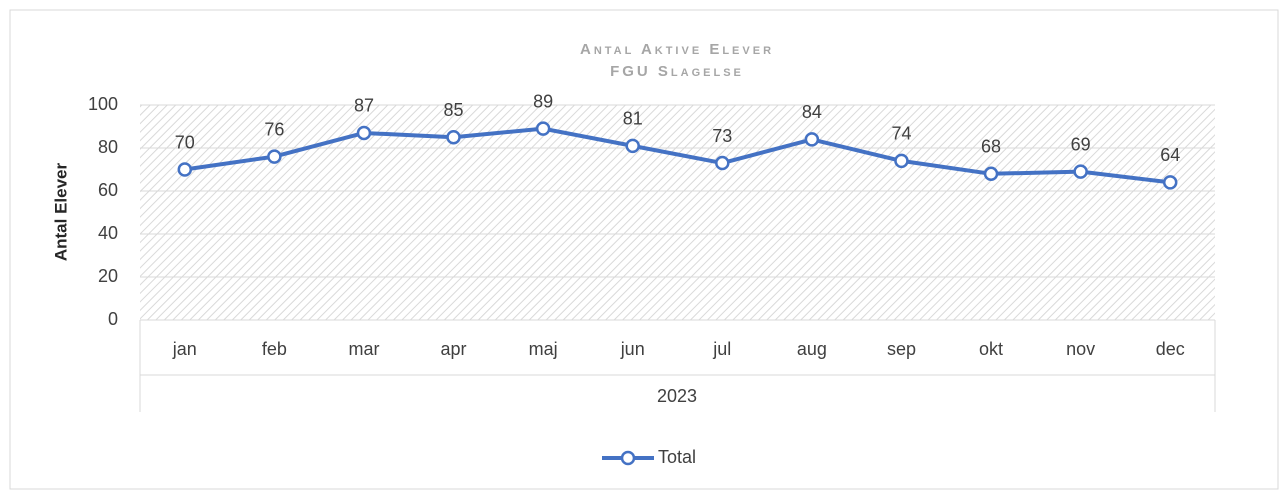 The image size is (1279, 490). What do you see at coordinates (543, 101) in the screenshot?
I see `data-label: 89` at bounding box center [543, 101].